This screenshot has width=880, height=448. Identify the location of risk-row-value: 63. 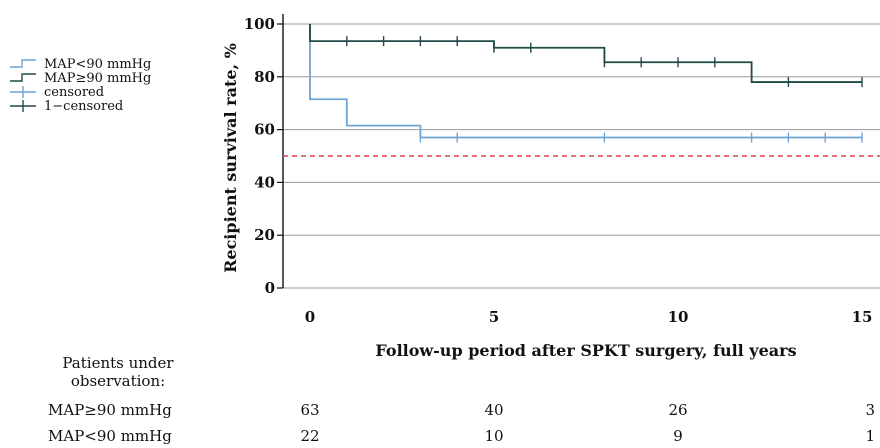
(309, 410).